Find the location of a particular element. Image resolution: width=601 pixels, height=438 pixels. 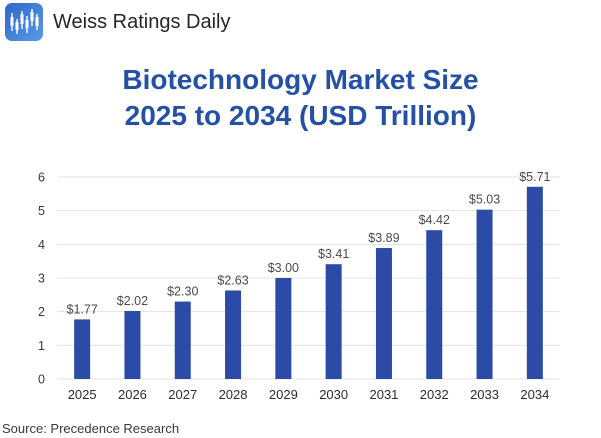

bar-2025 is located at coordinates (82, 349).